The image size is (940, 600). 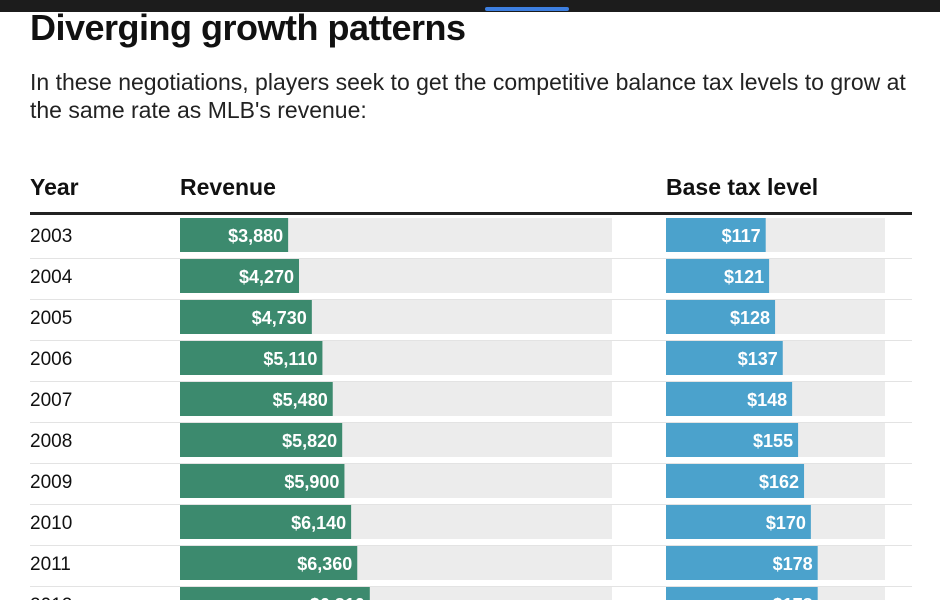 What do you see at coordinates (337, 597) in the screenshot?
I see `revenue-value-label: $6,810` at bounding box center [337, 597].